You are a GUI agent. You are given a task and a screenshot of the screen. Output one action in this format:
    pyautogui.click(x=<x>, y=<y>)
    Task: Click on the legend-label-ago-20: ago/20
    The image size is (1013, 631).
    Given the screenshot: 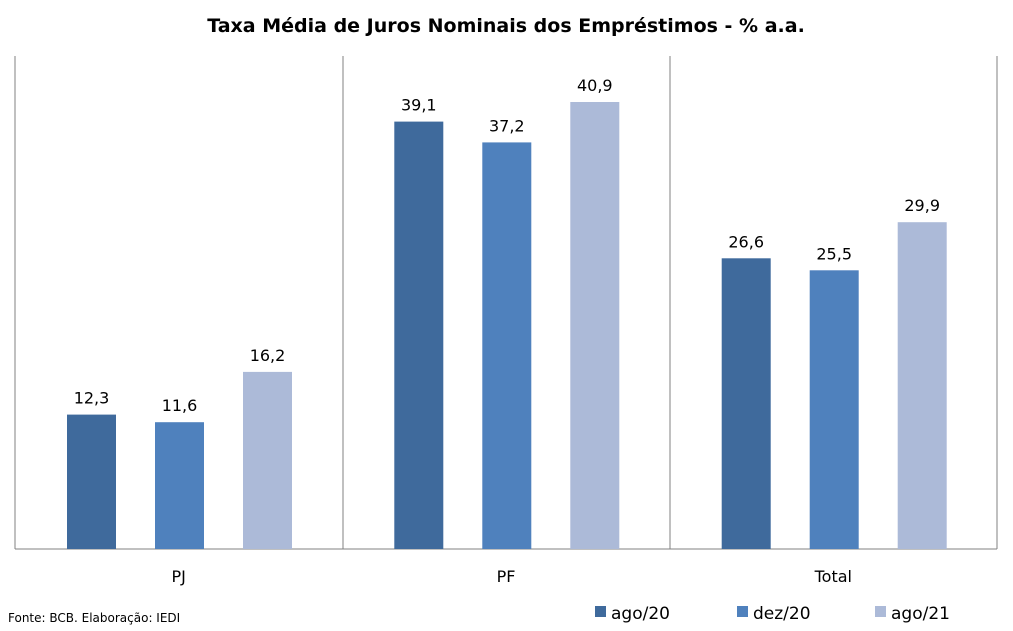 What is the action you would take?
    pyautogui.click(x=640, y=614)
    